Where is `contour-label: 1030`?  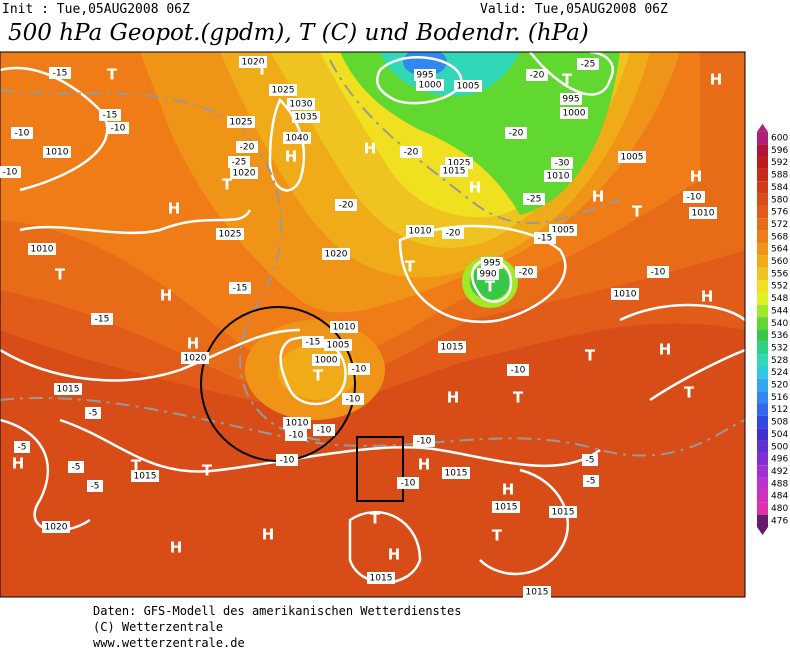 contour-label: 1030 is located at coordinates (301, 105).